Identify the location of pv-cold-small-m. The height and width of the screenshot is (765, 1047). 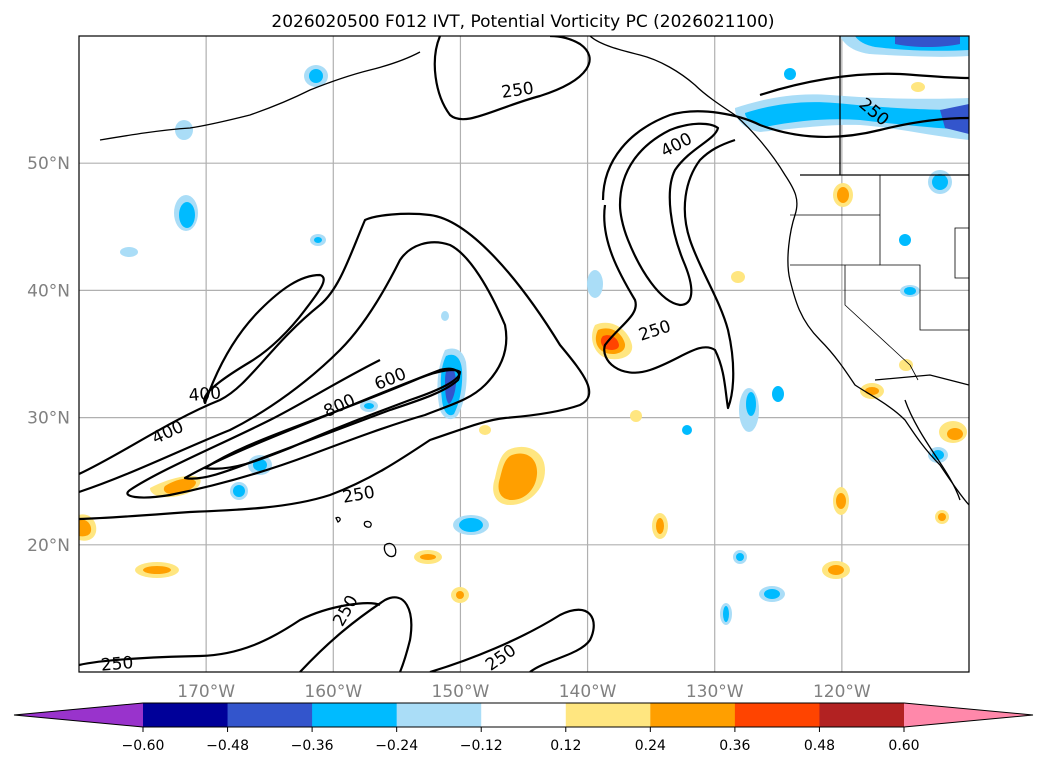
(184, 130).